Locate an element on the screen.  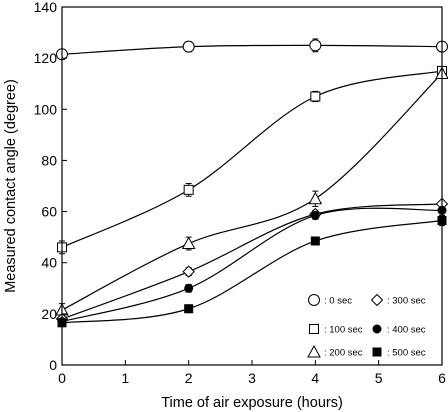
legend-label: : 100 sec is located at coordinates (343, 330).